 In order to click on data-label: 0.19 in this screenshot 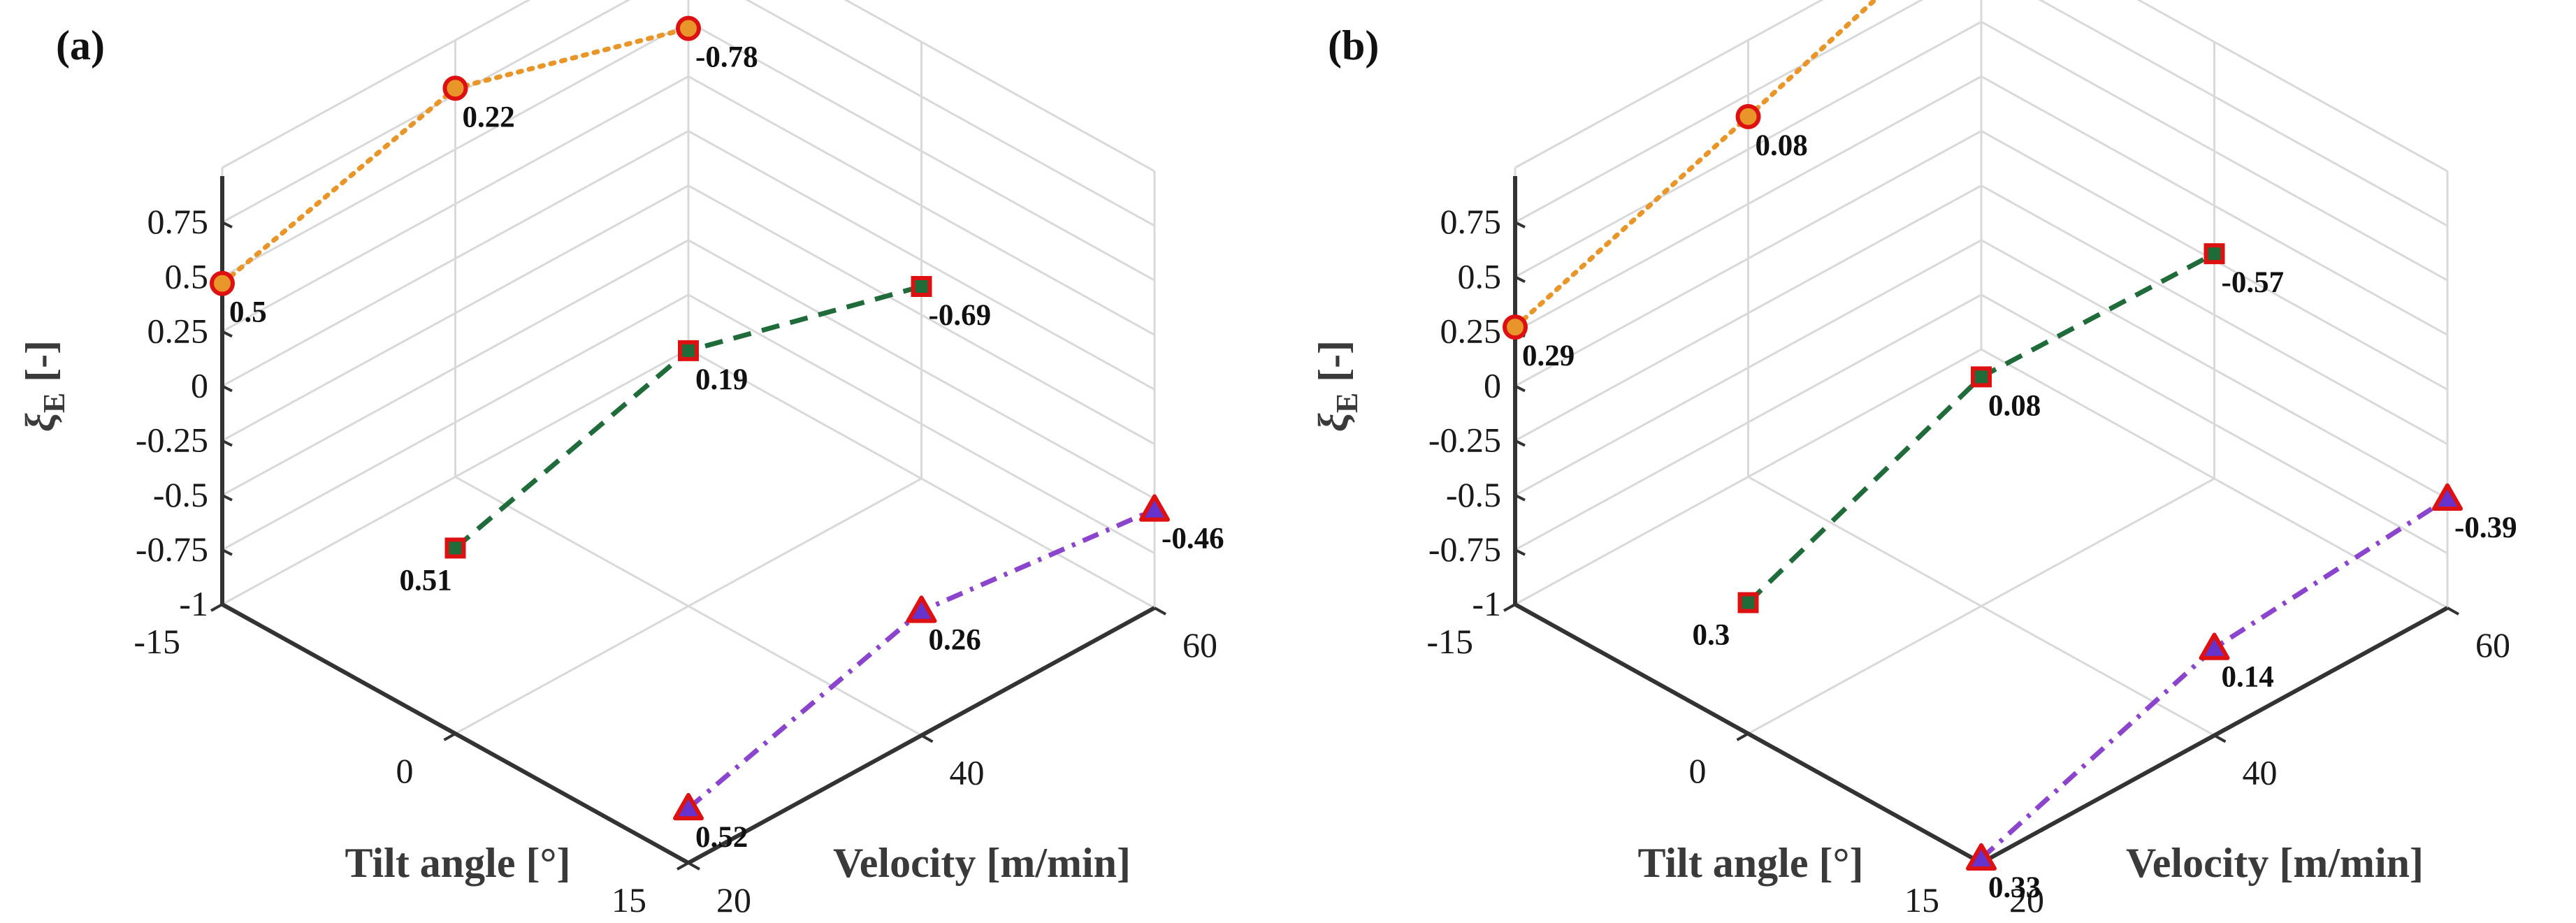, I will do `click(721, 379)`.